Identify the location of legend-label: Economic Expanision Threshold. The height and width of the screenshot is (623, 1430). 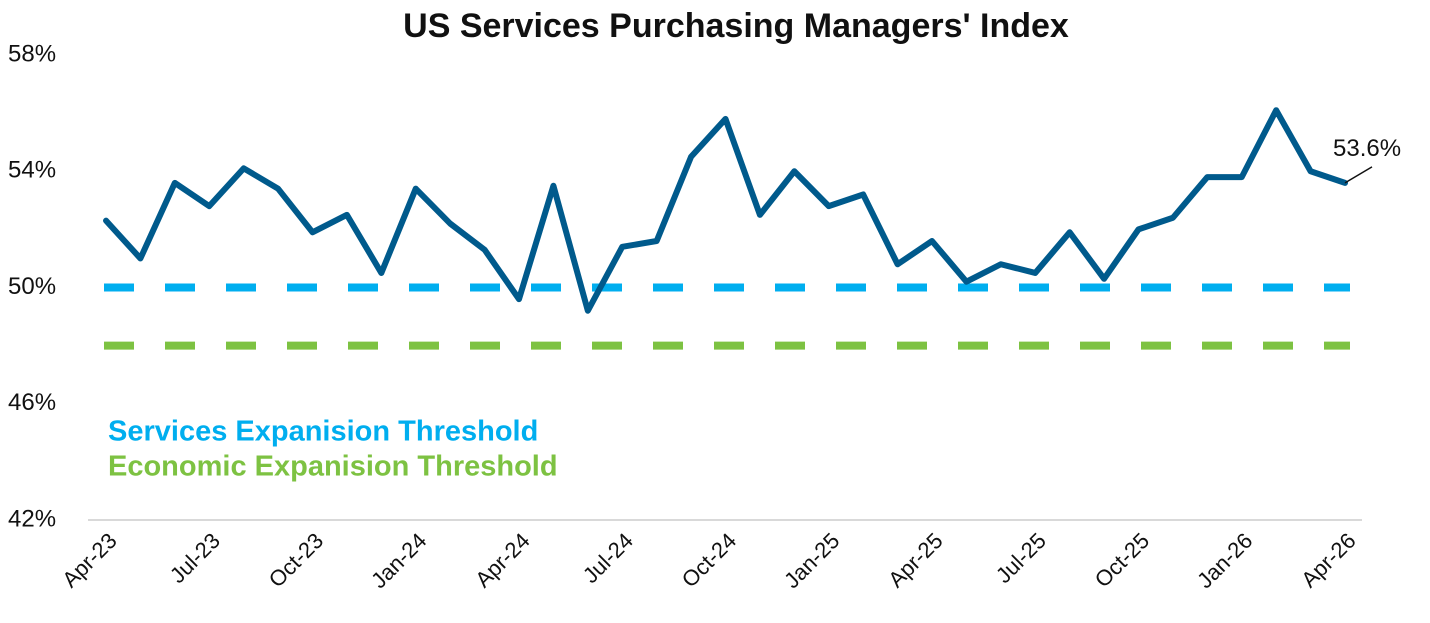
(333, 467).